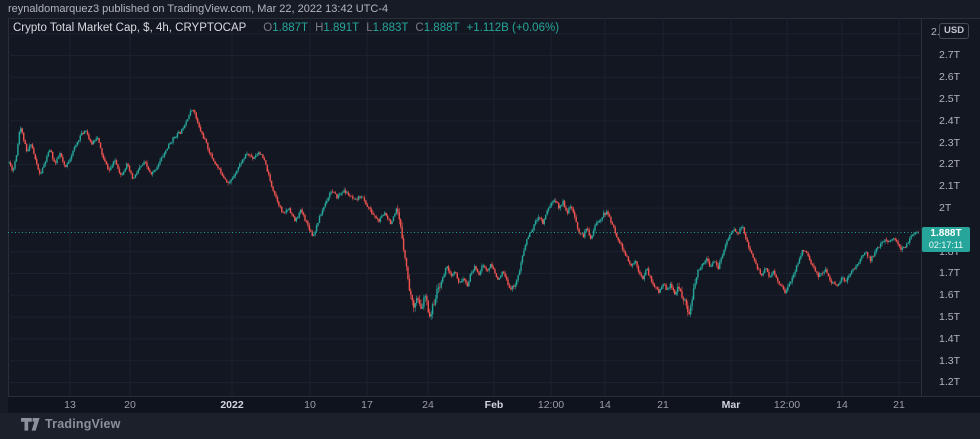 The width and height of the screenshot is (980, 439). I want to click on x-axis-label: Feb, so click(494, 405).